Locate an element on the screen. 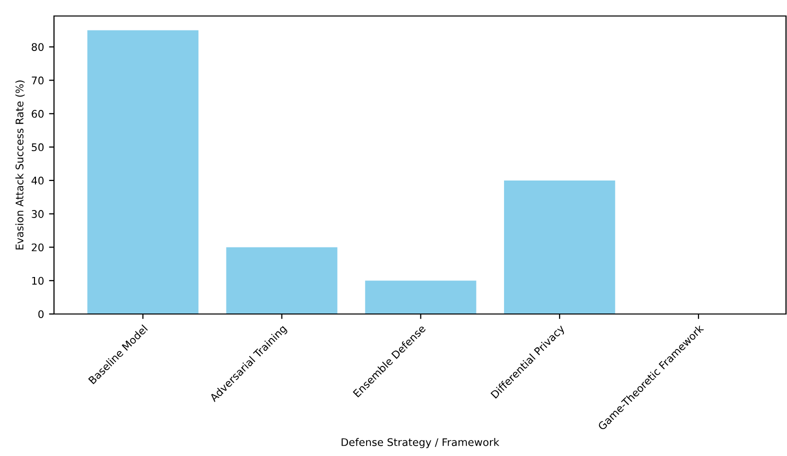 This screenshot has height=456, width=787. y-tick-label: 30 is located at coordinates (38, 214).